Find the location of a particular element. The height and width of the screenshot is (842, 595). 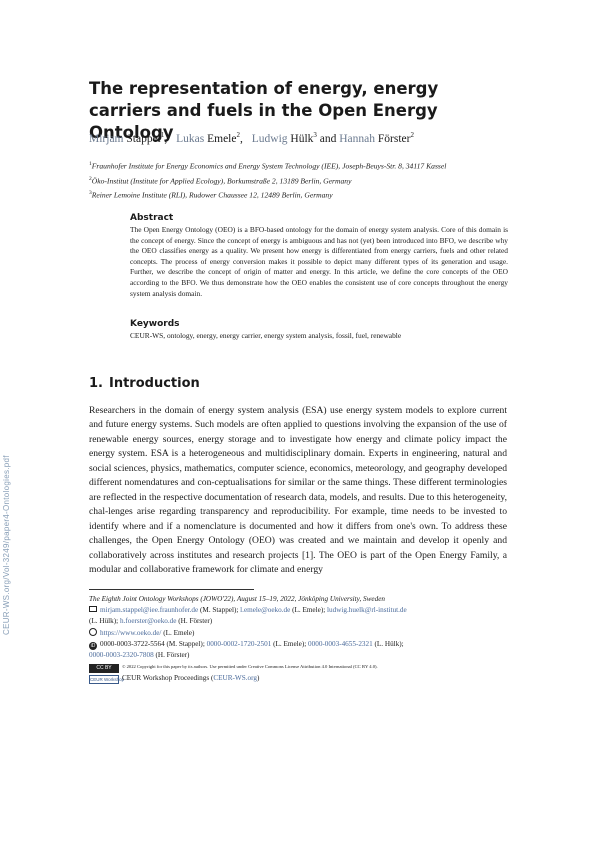

email-icon is located at coordinates (93, 609).